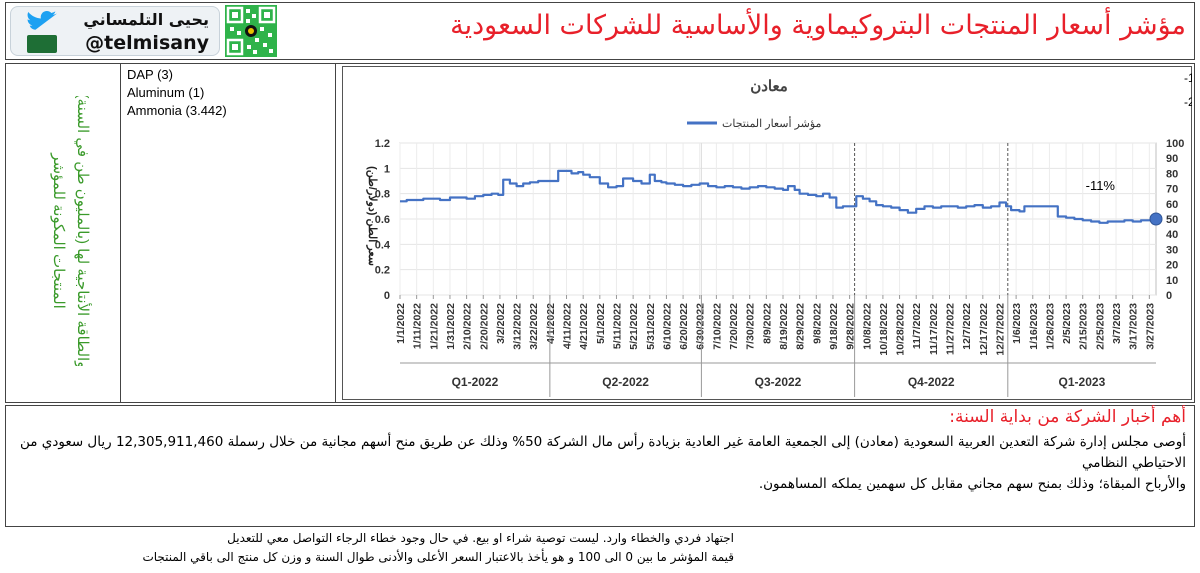 The height and width of the screenshot is (573, 1200). I want to click on x-tick-label: 5/31/2022, so click(651, 326).